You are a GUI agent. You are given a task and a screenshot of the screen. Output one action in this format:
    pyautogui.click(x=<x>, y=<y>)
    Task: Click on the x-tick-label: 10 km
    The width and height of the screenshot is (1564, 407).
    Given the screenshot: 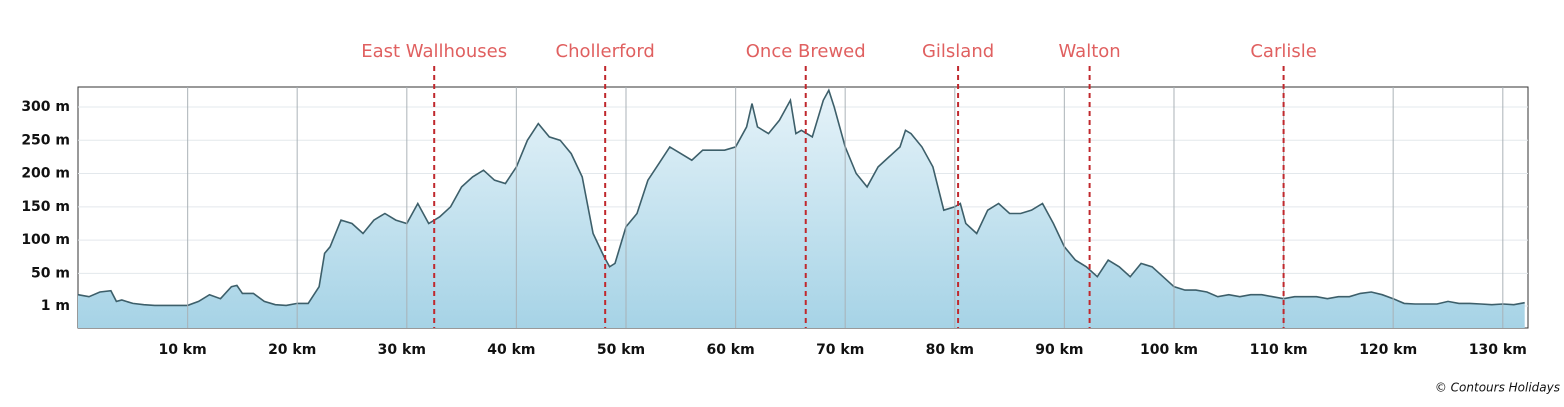 What is the action you would take?
    pyautogui.click(x=182, y=350)
    